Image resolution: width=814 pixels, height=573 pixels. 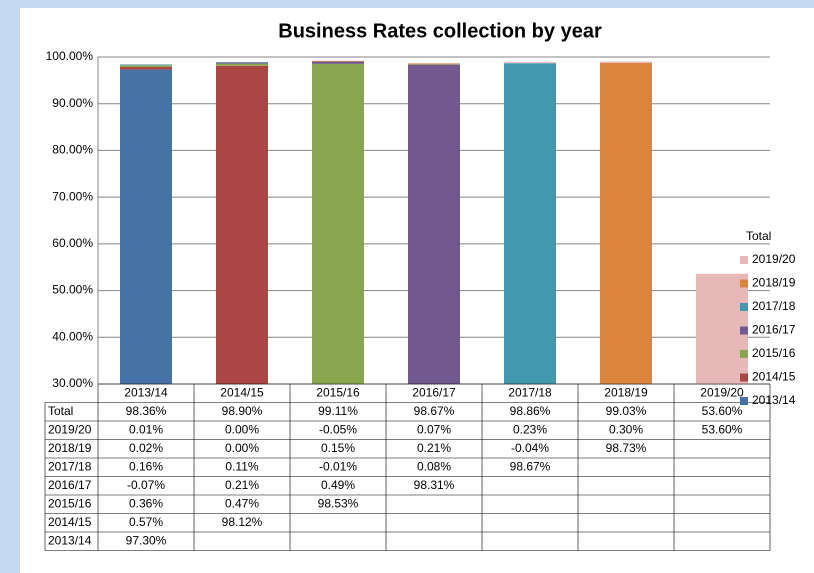 What do you see at coordinates (530, 392) in the screenshot?
I see `x-tick-label: 2017/18` at bounding box center [530, 392].